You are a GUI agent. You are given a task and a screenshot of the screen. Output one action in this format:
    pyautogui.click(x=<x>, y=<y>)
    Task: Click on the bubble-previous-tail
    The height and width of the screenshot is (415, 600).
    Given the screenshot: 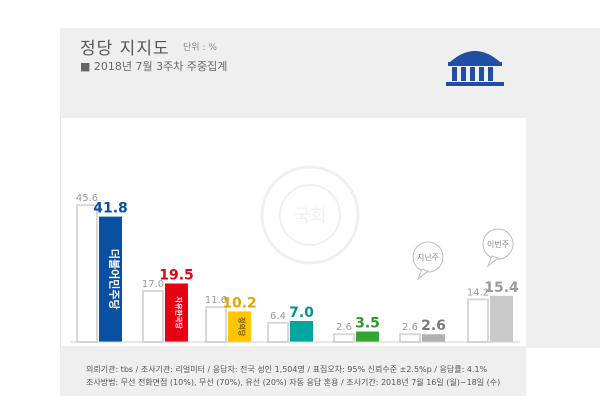 What is the action you would take?
    pyautogui.click(x=423, y=274)
    